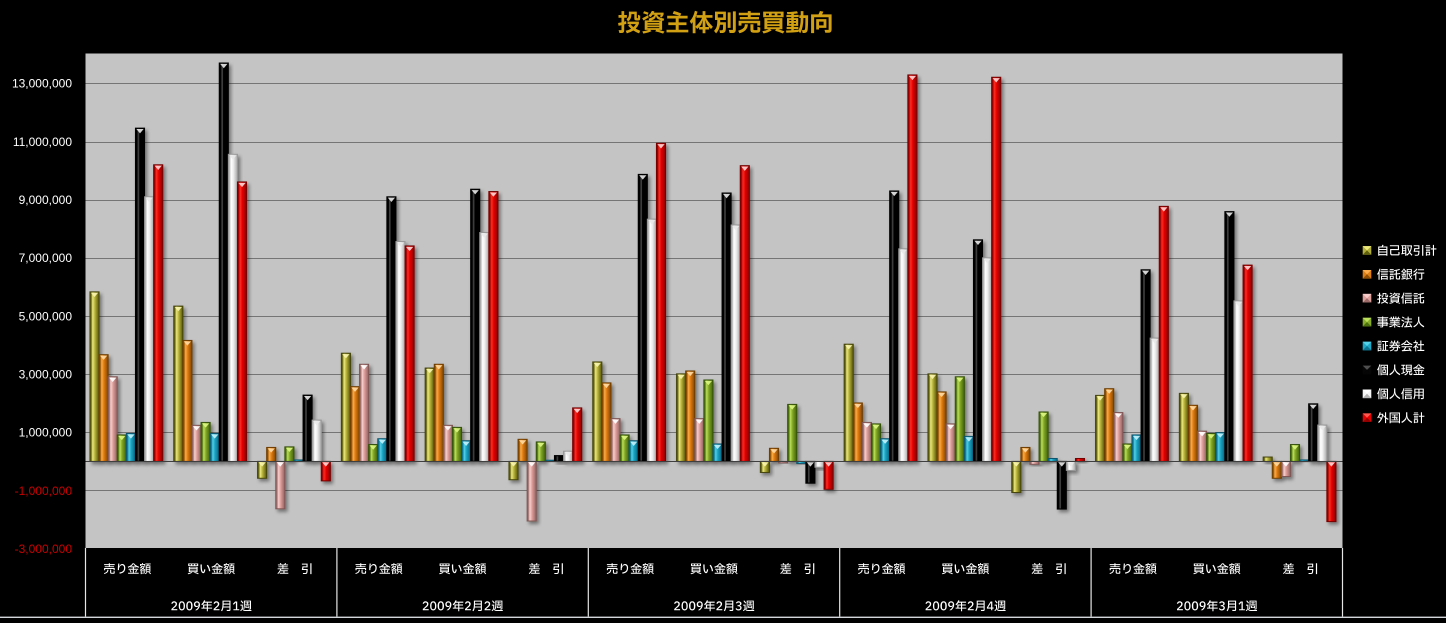 The height and width of the screenshot is (623, 1446). I want to click on svg-text: 5,000,000, so click(46, 316).